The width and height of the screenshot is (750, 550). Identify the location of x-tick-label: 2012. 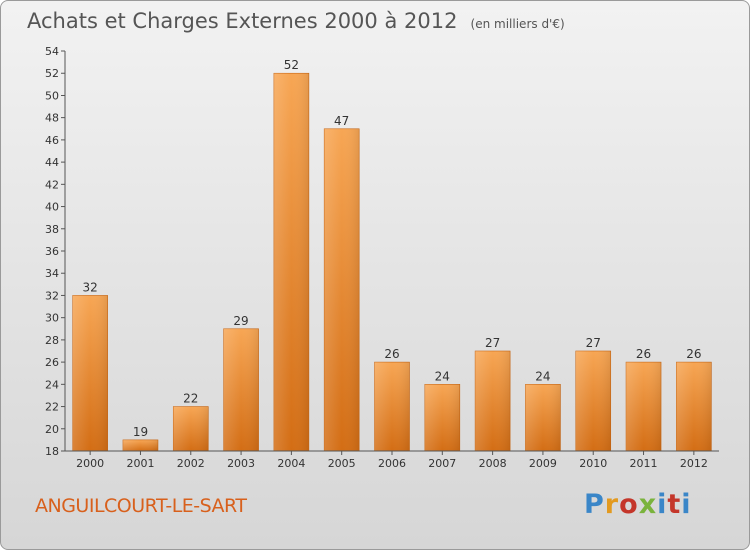
(694, 463).